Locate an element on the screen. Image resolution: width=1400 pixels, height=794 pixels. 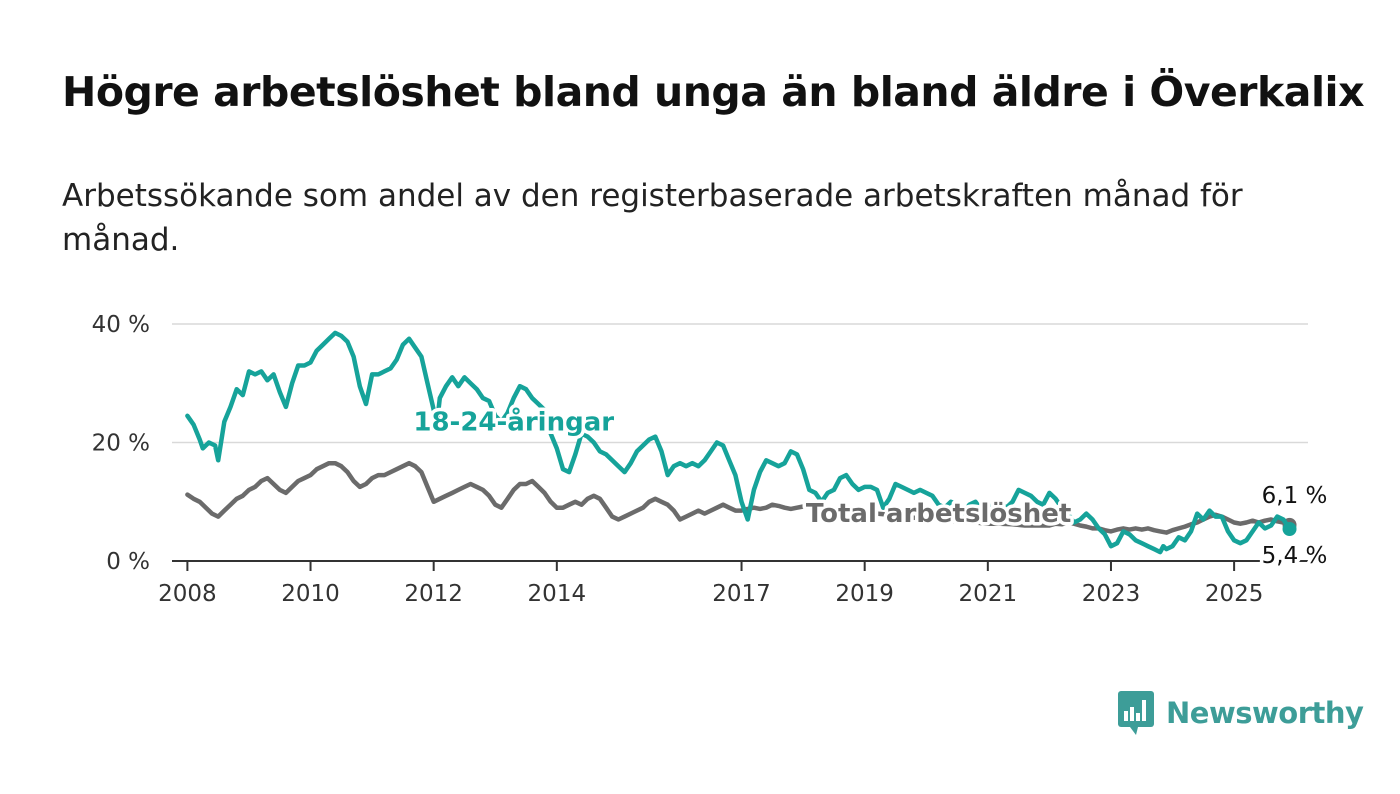
end-value-label: 6,1 % is located at coordinates (1295, 496).